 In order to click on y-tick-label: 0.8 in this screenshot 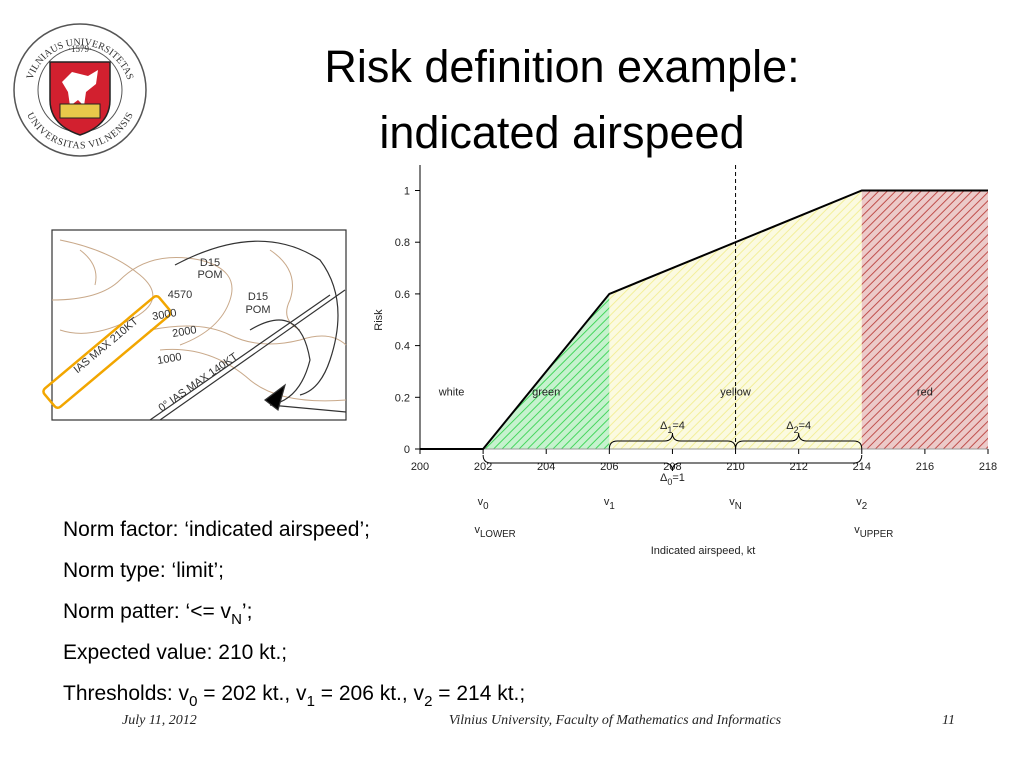, I will do `click(402, 243)`.